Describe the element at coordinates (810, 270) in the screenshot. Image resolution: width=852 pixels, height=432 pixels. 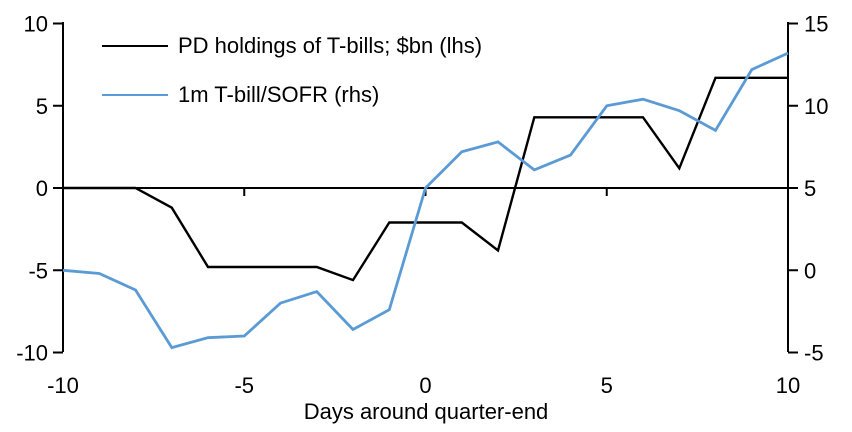
I see `right-y-tick-label: 0` at that location.